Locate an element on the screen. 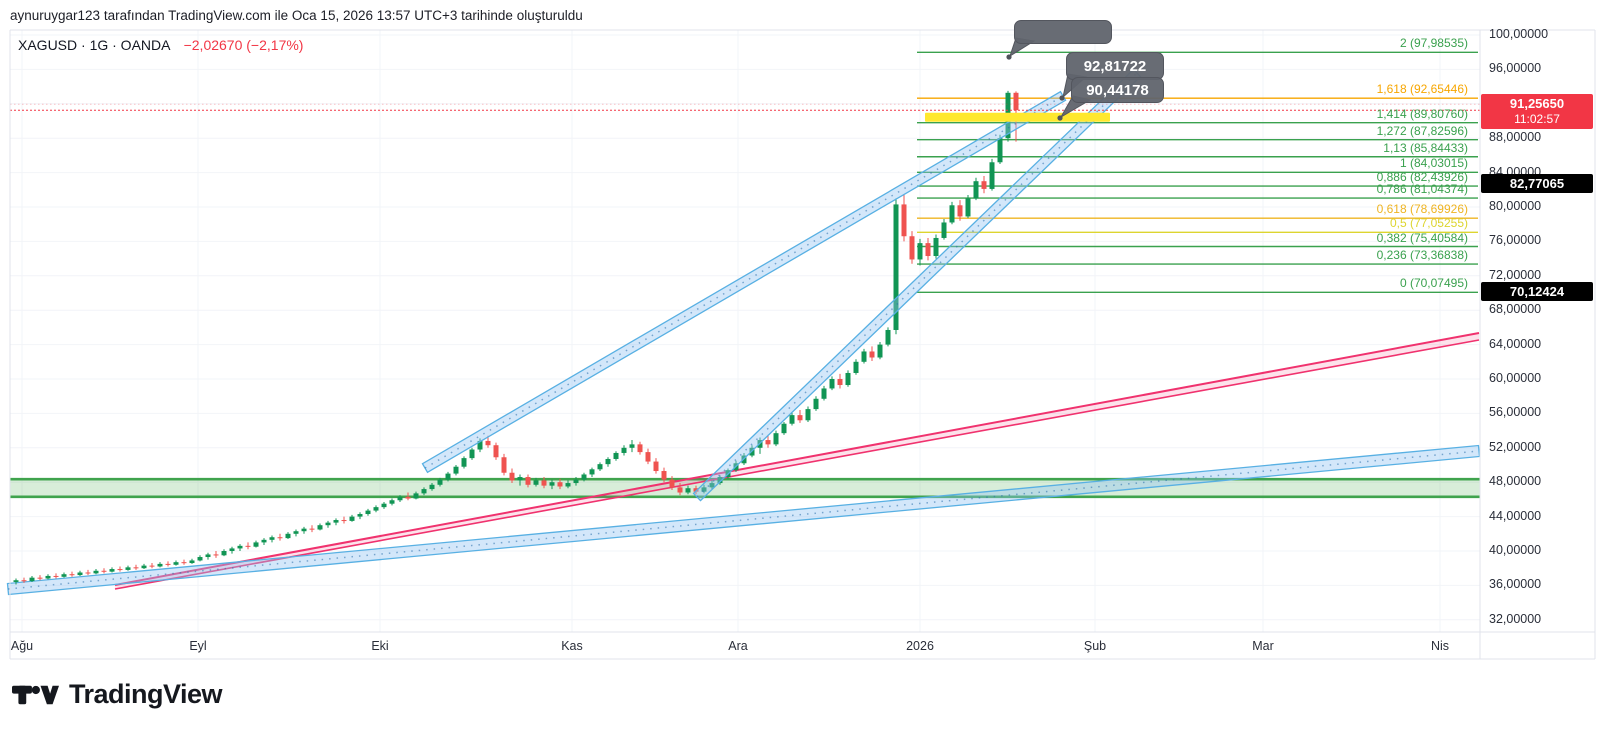  price-axis-label: 88,00000 is located at coordinates (1515, 137).